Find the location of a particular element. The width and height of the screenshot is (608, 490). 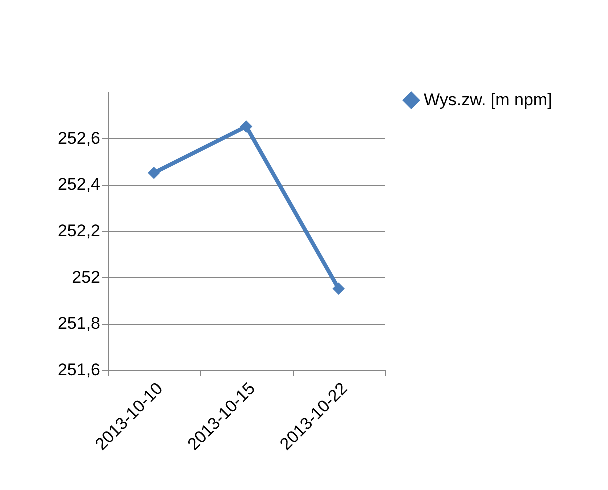

y-tick-label: 251,6 is located at coordinates (79, 370).